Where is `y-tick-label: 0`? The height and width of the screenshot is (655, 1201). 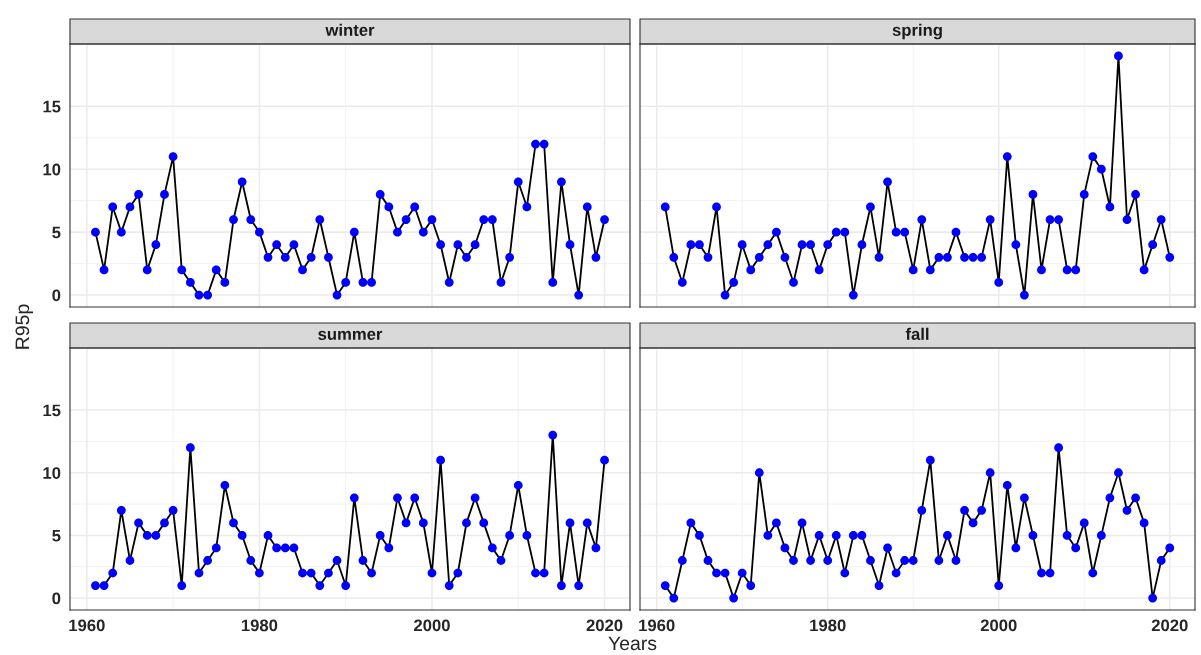
y-tick-label: 0 is located at coordinates (56, 598).